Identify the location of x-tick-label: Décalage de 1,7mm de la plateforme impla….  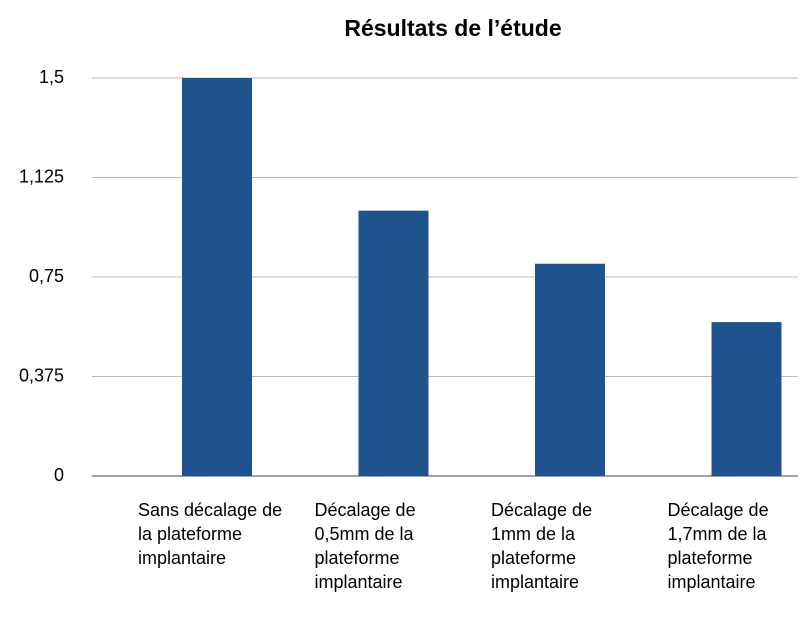
(718, 546).